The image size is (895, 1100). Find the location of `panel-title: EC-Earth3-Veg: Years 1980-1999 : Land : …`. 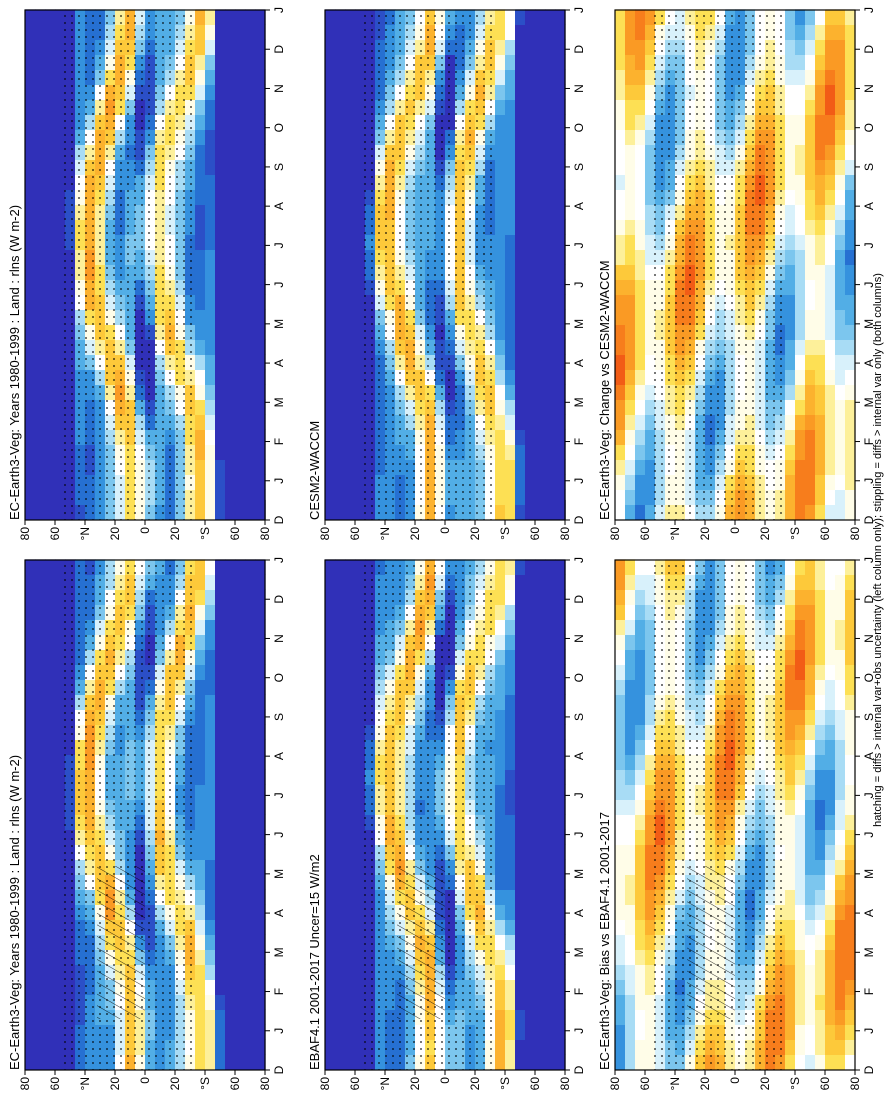

panel-title: EC-Earth3-Veg: Years 1980-1999 : Land : … is located at coordinates (14, 912).